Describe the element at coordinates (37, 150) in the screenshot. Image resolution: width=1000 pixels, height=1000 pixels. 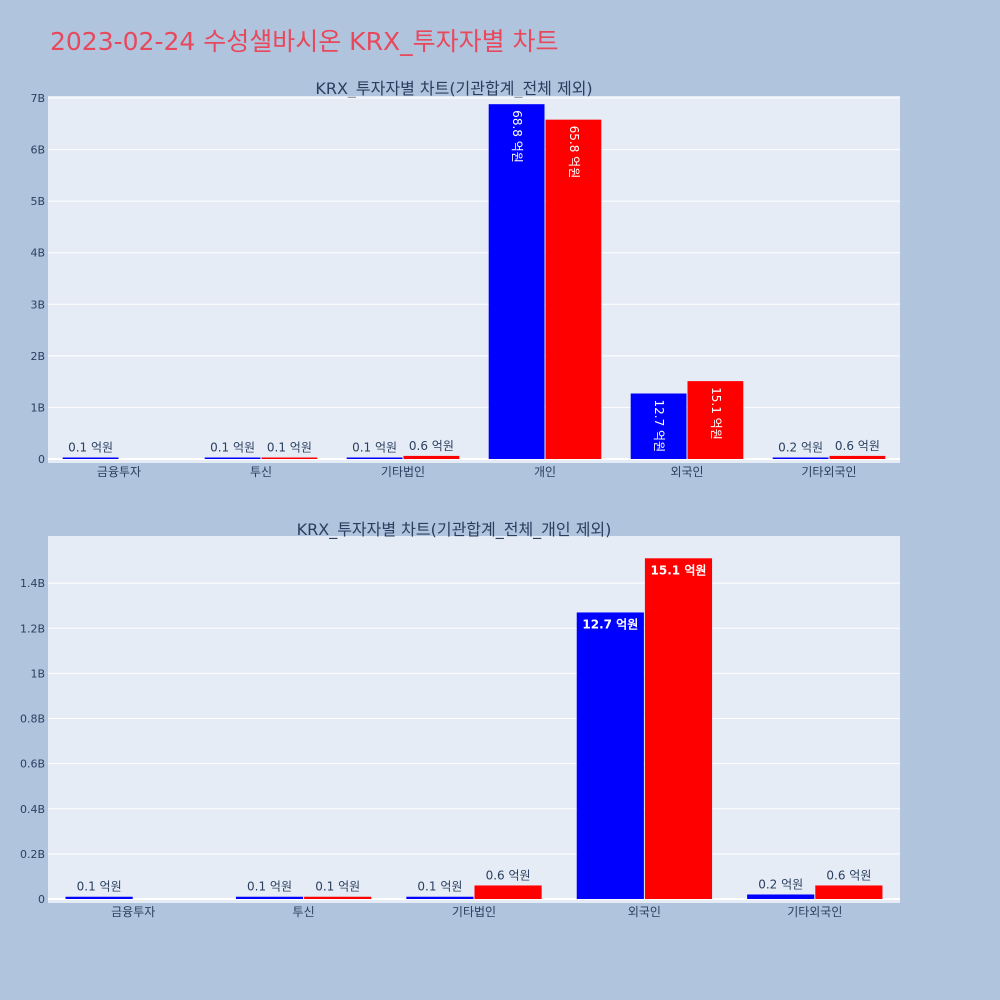
I see `y-tick-label: 6B` at that location.